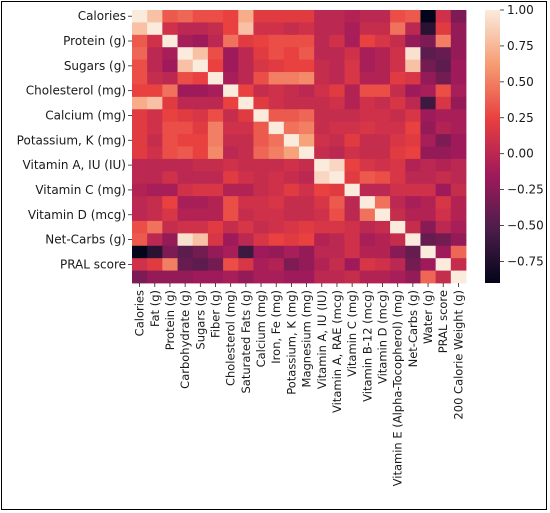  I want to click on x-tick-label: Protein (g), so click(170, 320).